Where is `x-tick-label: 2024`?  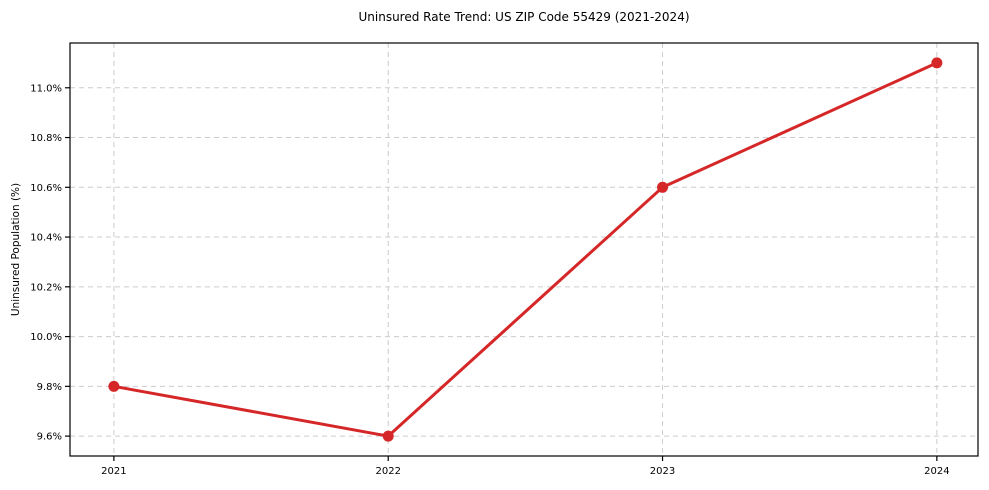 x-tick-label: 2024 is located at coordinates (936, 471).